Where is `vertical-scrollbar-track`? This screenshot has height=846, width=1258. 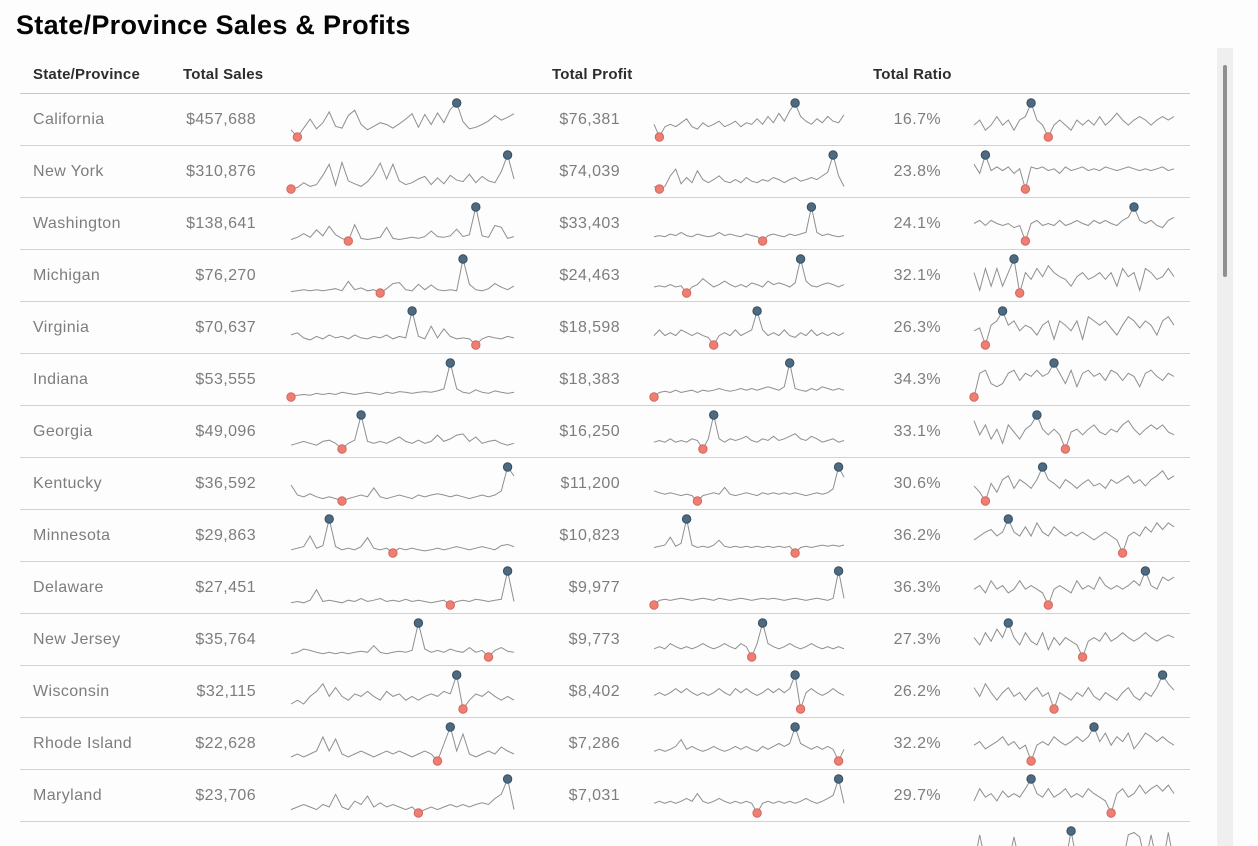
vertical-scrollbar-track is located at coordinates (1225, 447).